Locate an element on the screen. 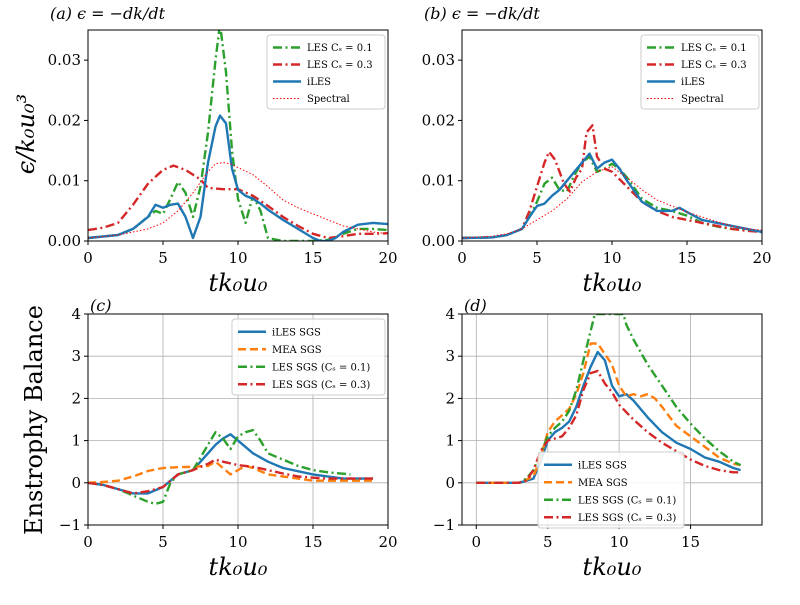  series-group-c is located at coordinates (230, 467).